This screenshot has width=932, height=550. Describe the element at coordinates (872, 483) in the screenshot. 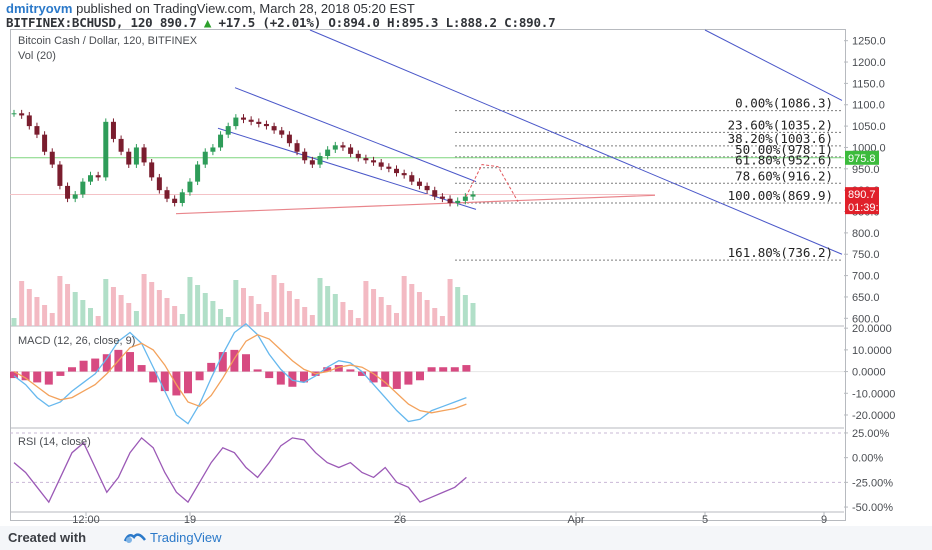

I see `rsi-axis-tick-label: -25.00%` at that location.